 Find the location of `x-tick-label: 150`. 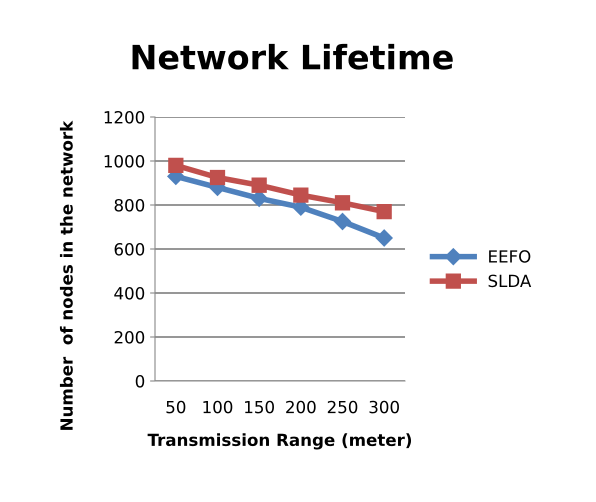

x-tick-label: 150 is located at coordinates (259, 407).